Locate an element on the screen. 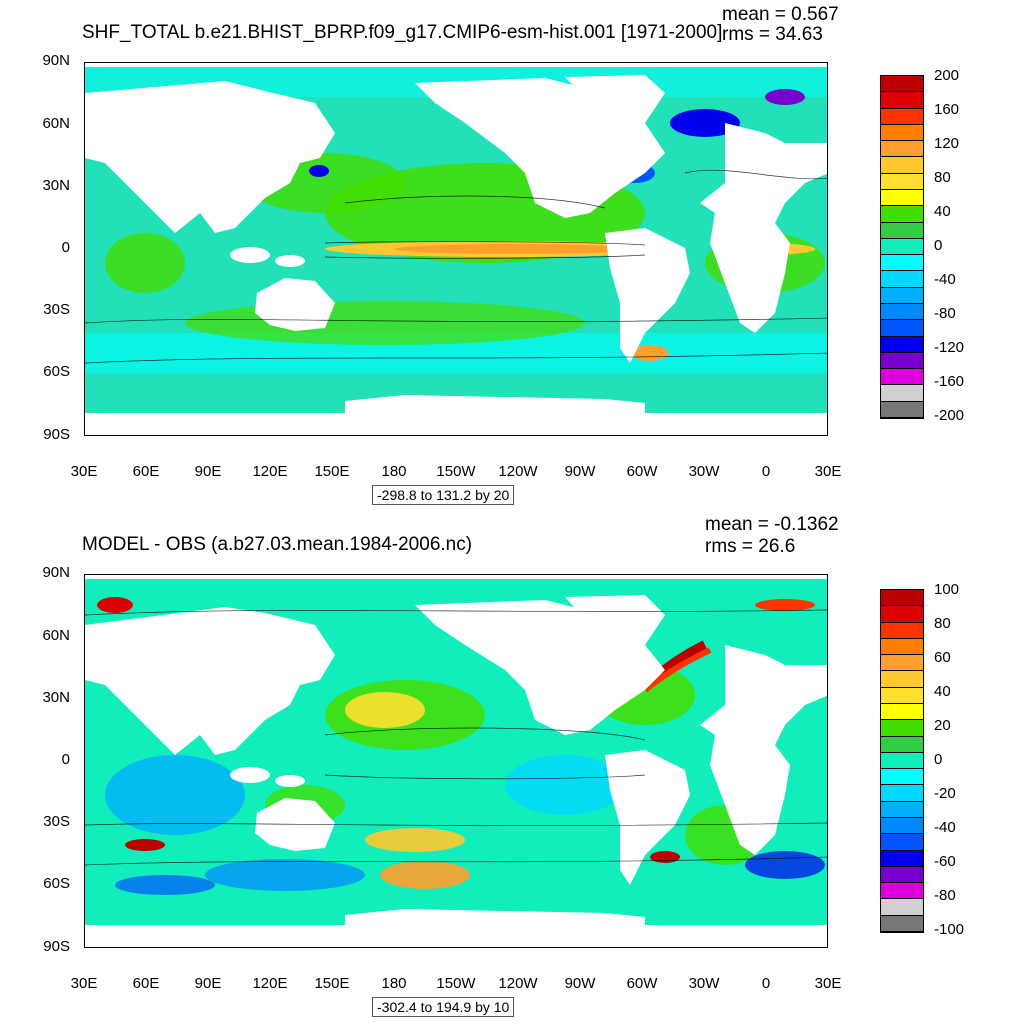 The width and height of the screenshot is (1024, 1024). panel-title: MODEL - OBS (a.b27.03.mean.1984-2006.nc) is located at coordinates (277, 544).